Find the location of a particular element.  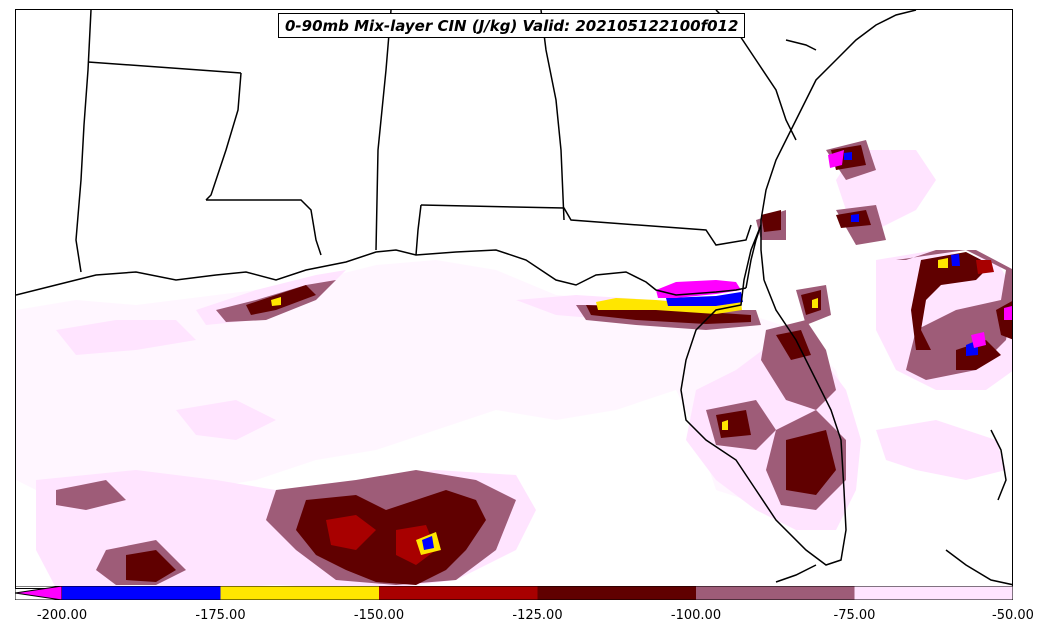

colorbar-extend-min is located at coordinates (39, 593).